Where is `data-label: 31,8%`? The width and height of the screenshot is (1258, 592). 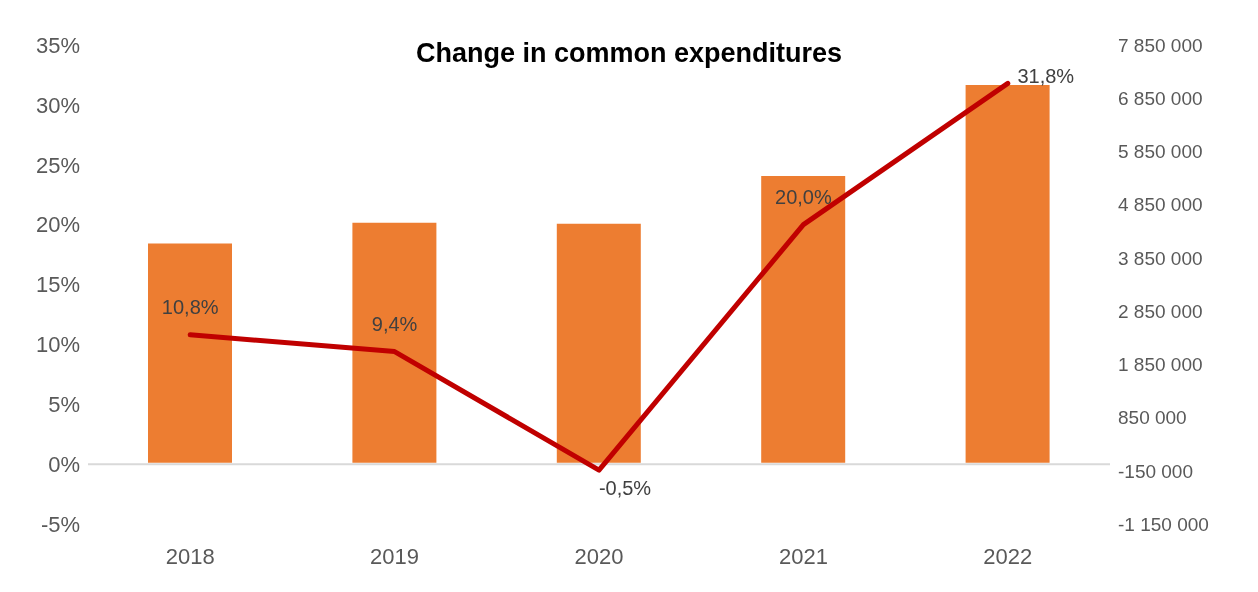 data-label: 31,8% is located at coordinates (1046, 75).